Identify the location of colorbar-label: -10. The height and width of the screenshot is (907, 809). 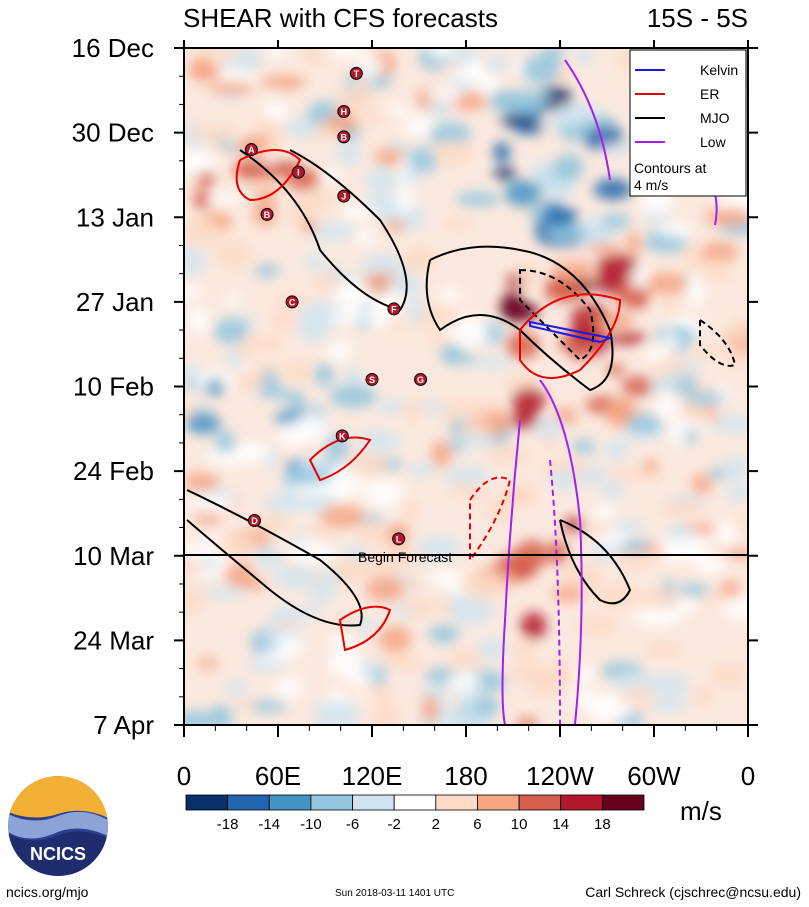
(311, 824).